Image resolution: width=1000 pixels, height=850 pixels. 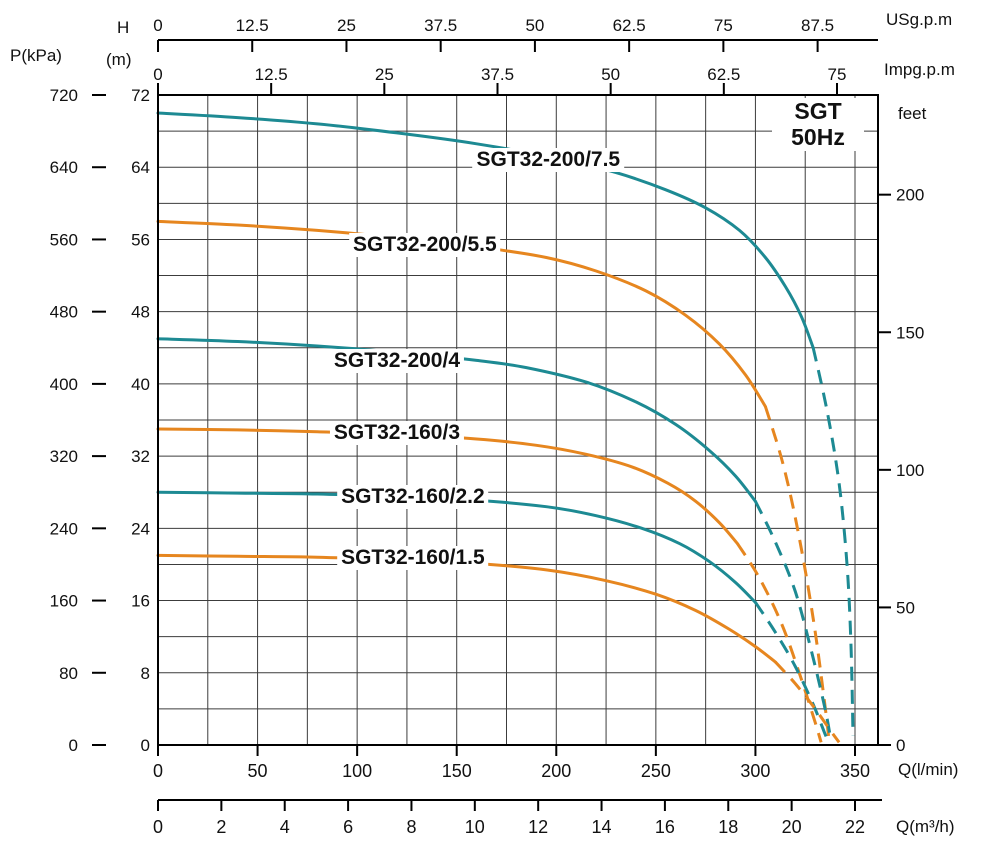 What do you see at coordinates (457, 771) in the screenshot?
I see `q-lmin-tick-label: 150` at bounding box center [457, 771].